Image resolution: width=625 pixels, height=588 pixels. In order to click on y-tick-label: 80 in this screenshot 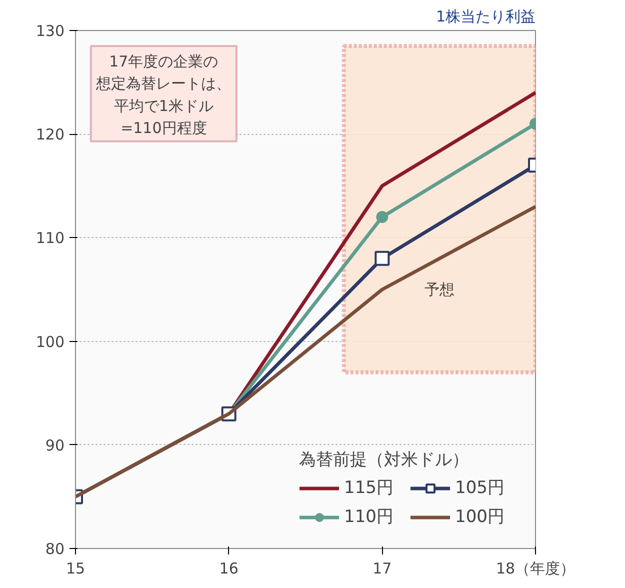, I will do `click(55, 549)`.